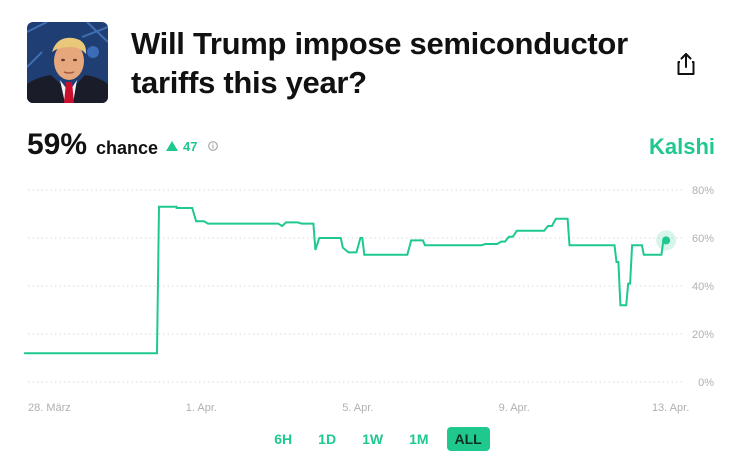  What do you see at coordinates (249, 82) in the screenshot?
I see `market-title-line-2: tariffs this year?` at bounding box center [249, 82].